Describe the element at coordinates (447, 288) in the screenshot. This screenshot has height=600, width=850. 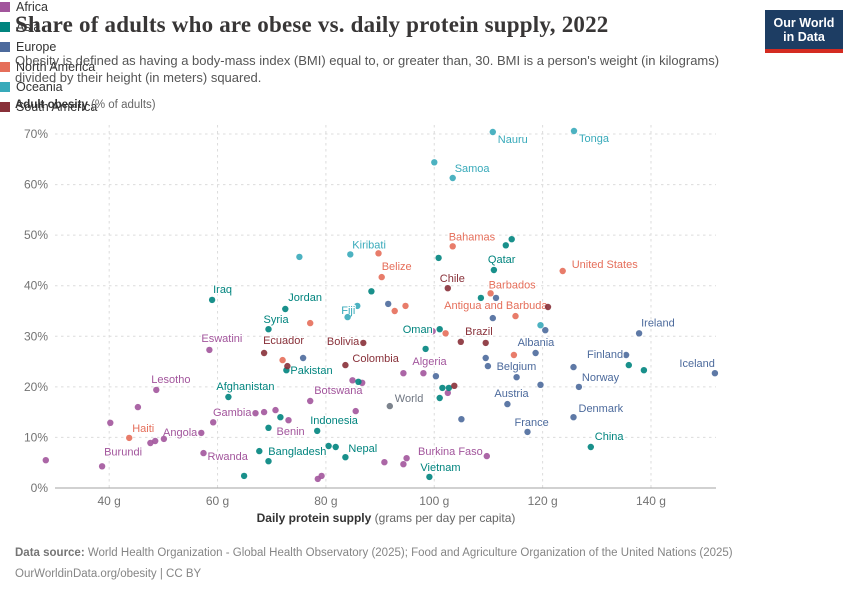
I see `data-point-chile` at that location.